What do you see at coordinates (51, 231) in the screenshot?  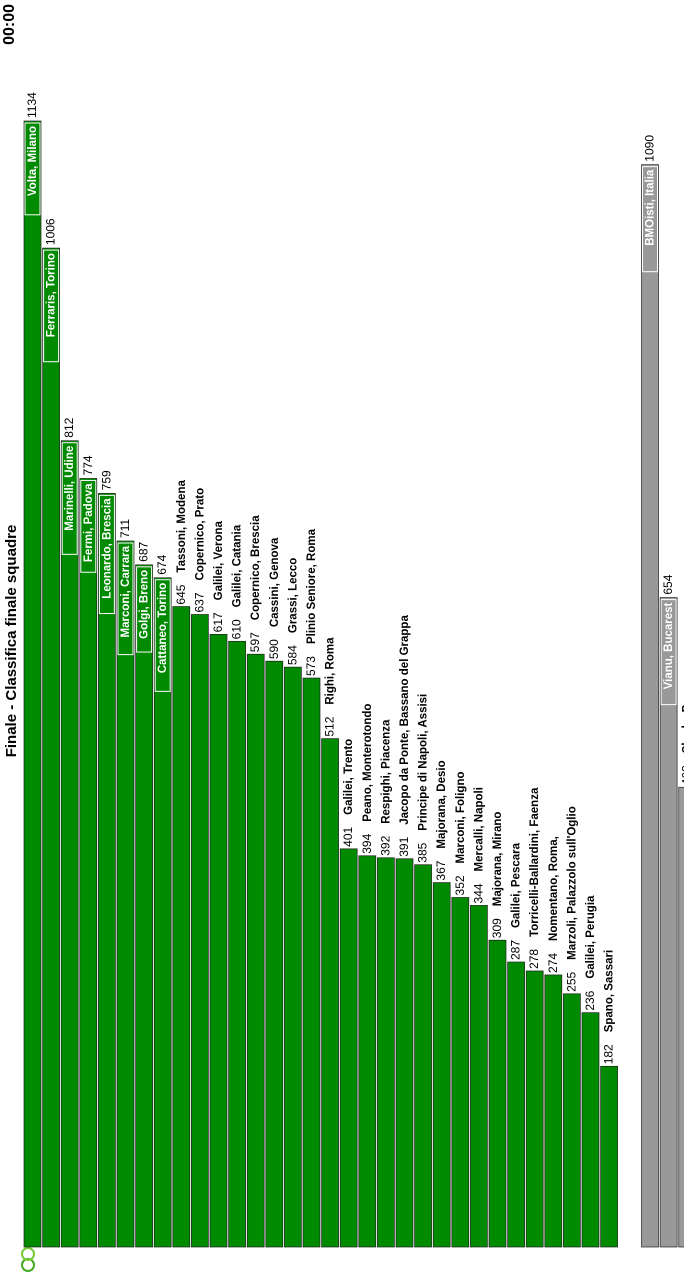 I see `bar-value: 1006` at bounding box center [51, 231].